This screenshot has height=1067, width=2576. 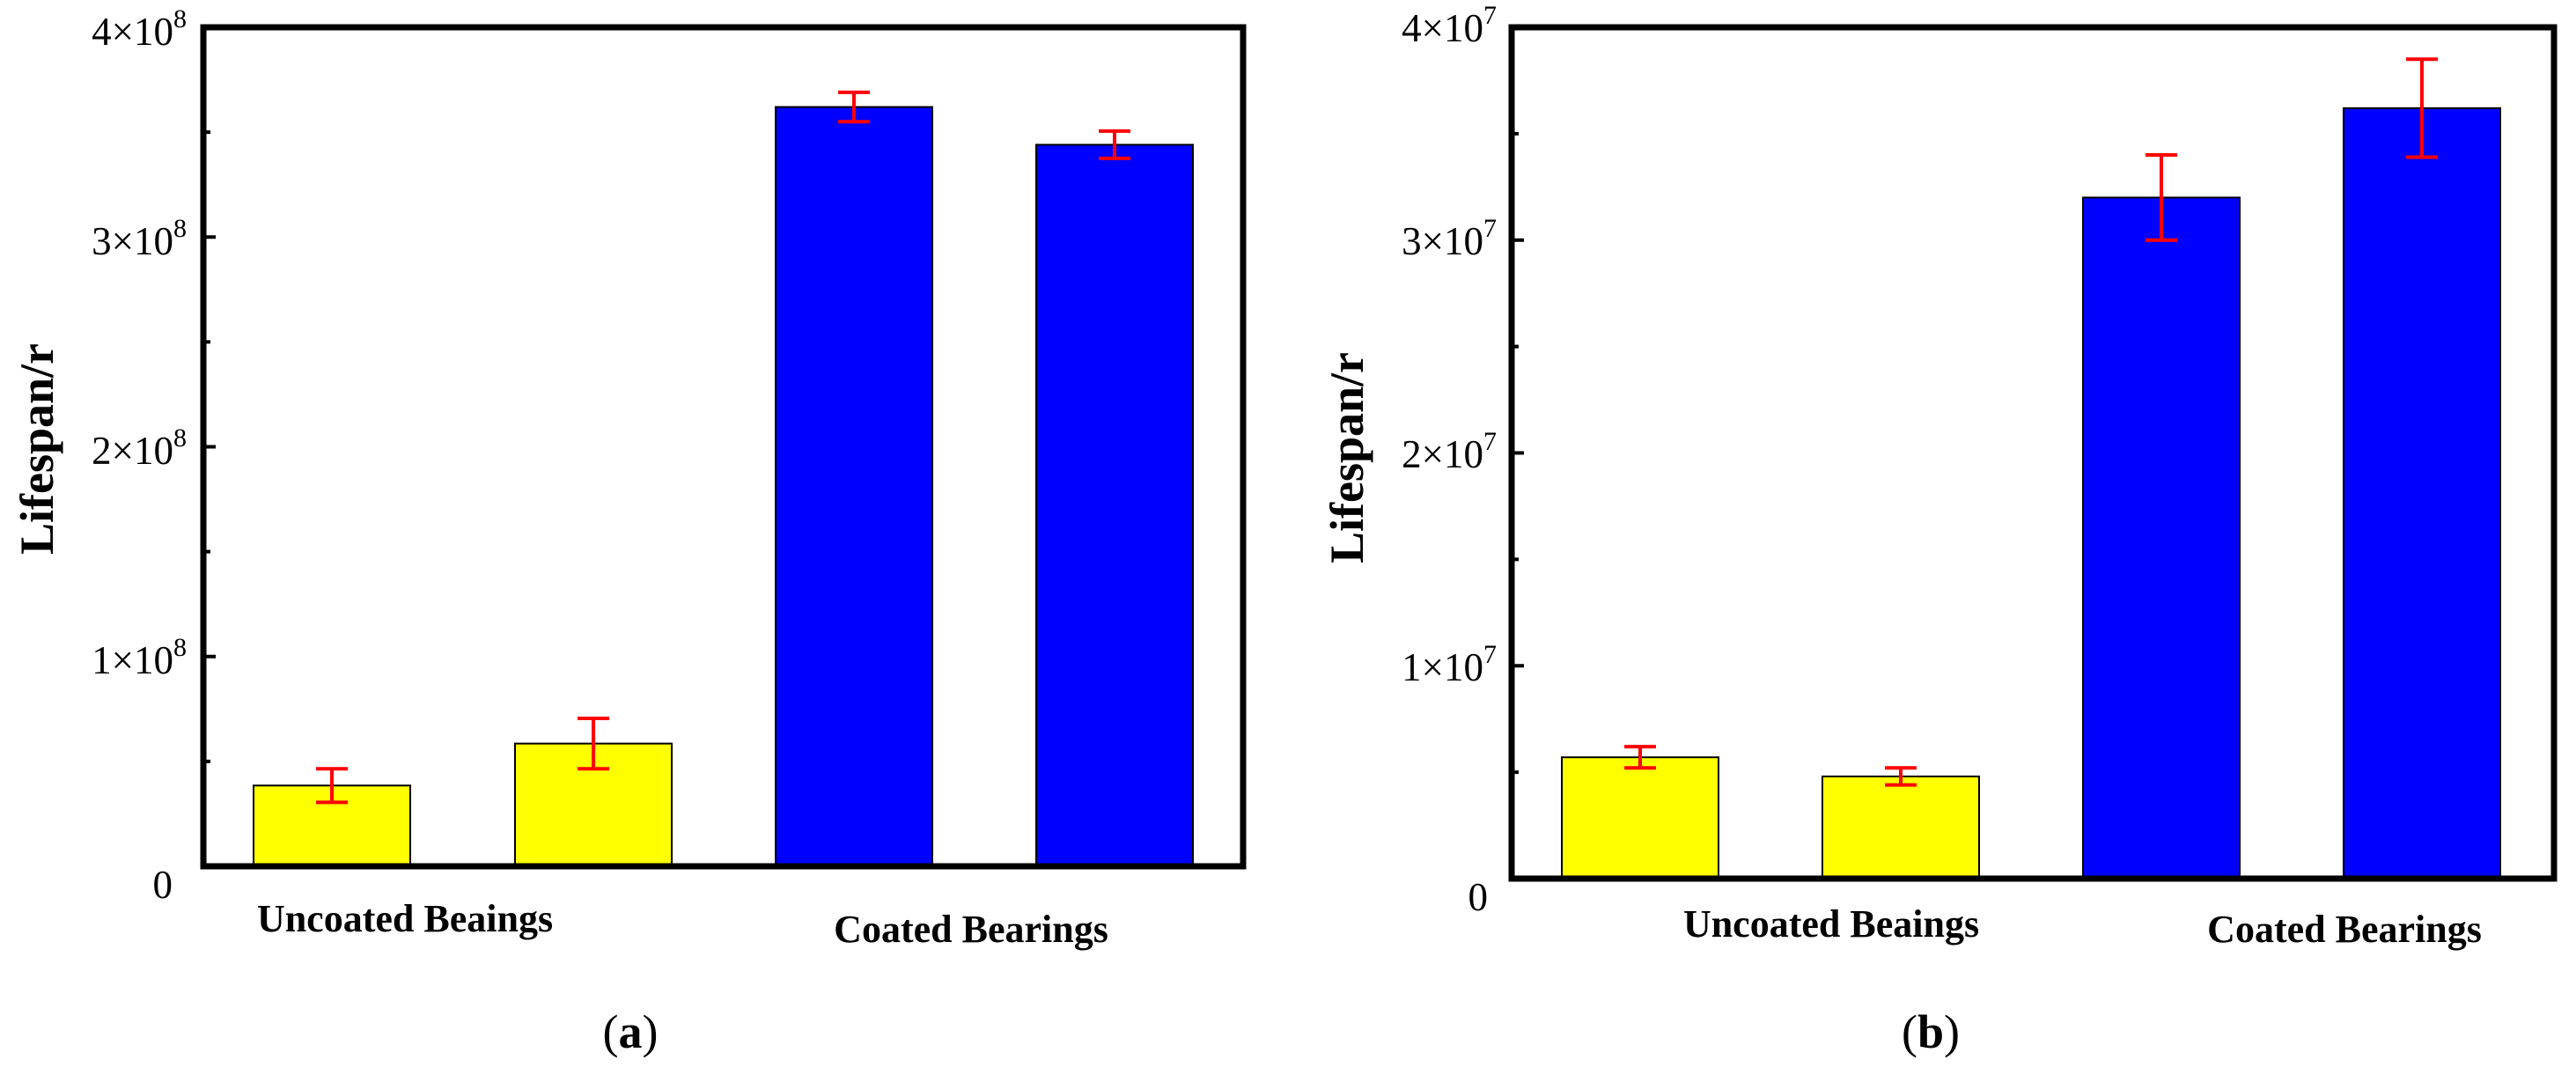 I want to click on y-axis-title-a: Lifespan/r, so click(x=37, y=449).